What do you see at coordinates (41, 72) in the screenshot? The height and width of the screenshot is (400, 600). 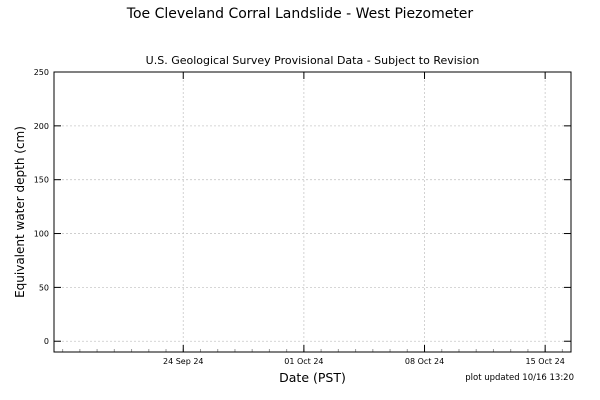 I see `y-tick-label: 250` at bounding box center [41, 72].